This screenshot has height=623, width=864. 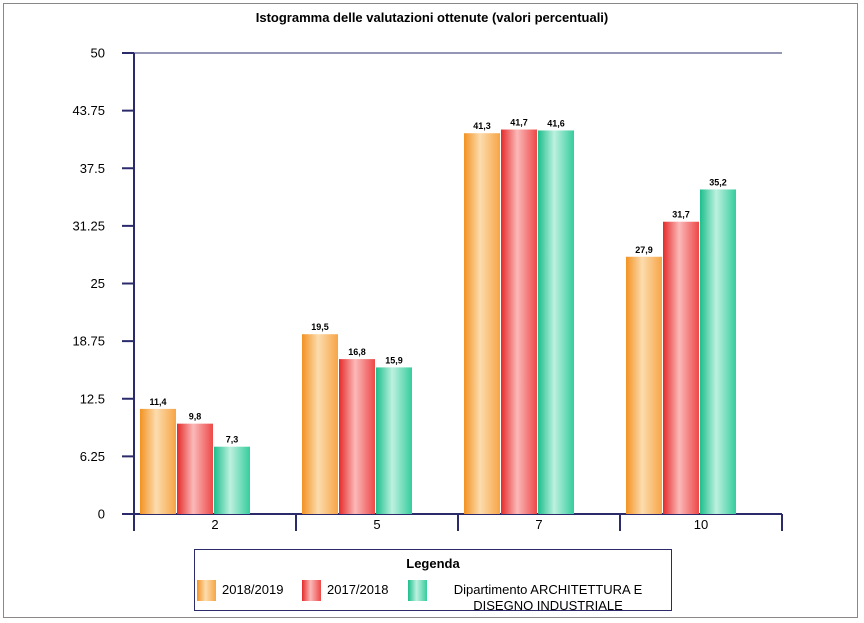 What do you see at coordinates (482, 126) in the screenshot?
I see `data-label: 41,3` at bounding box center [482, 126].